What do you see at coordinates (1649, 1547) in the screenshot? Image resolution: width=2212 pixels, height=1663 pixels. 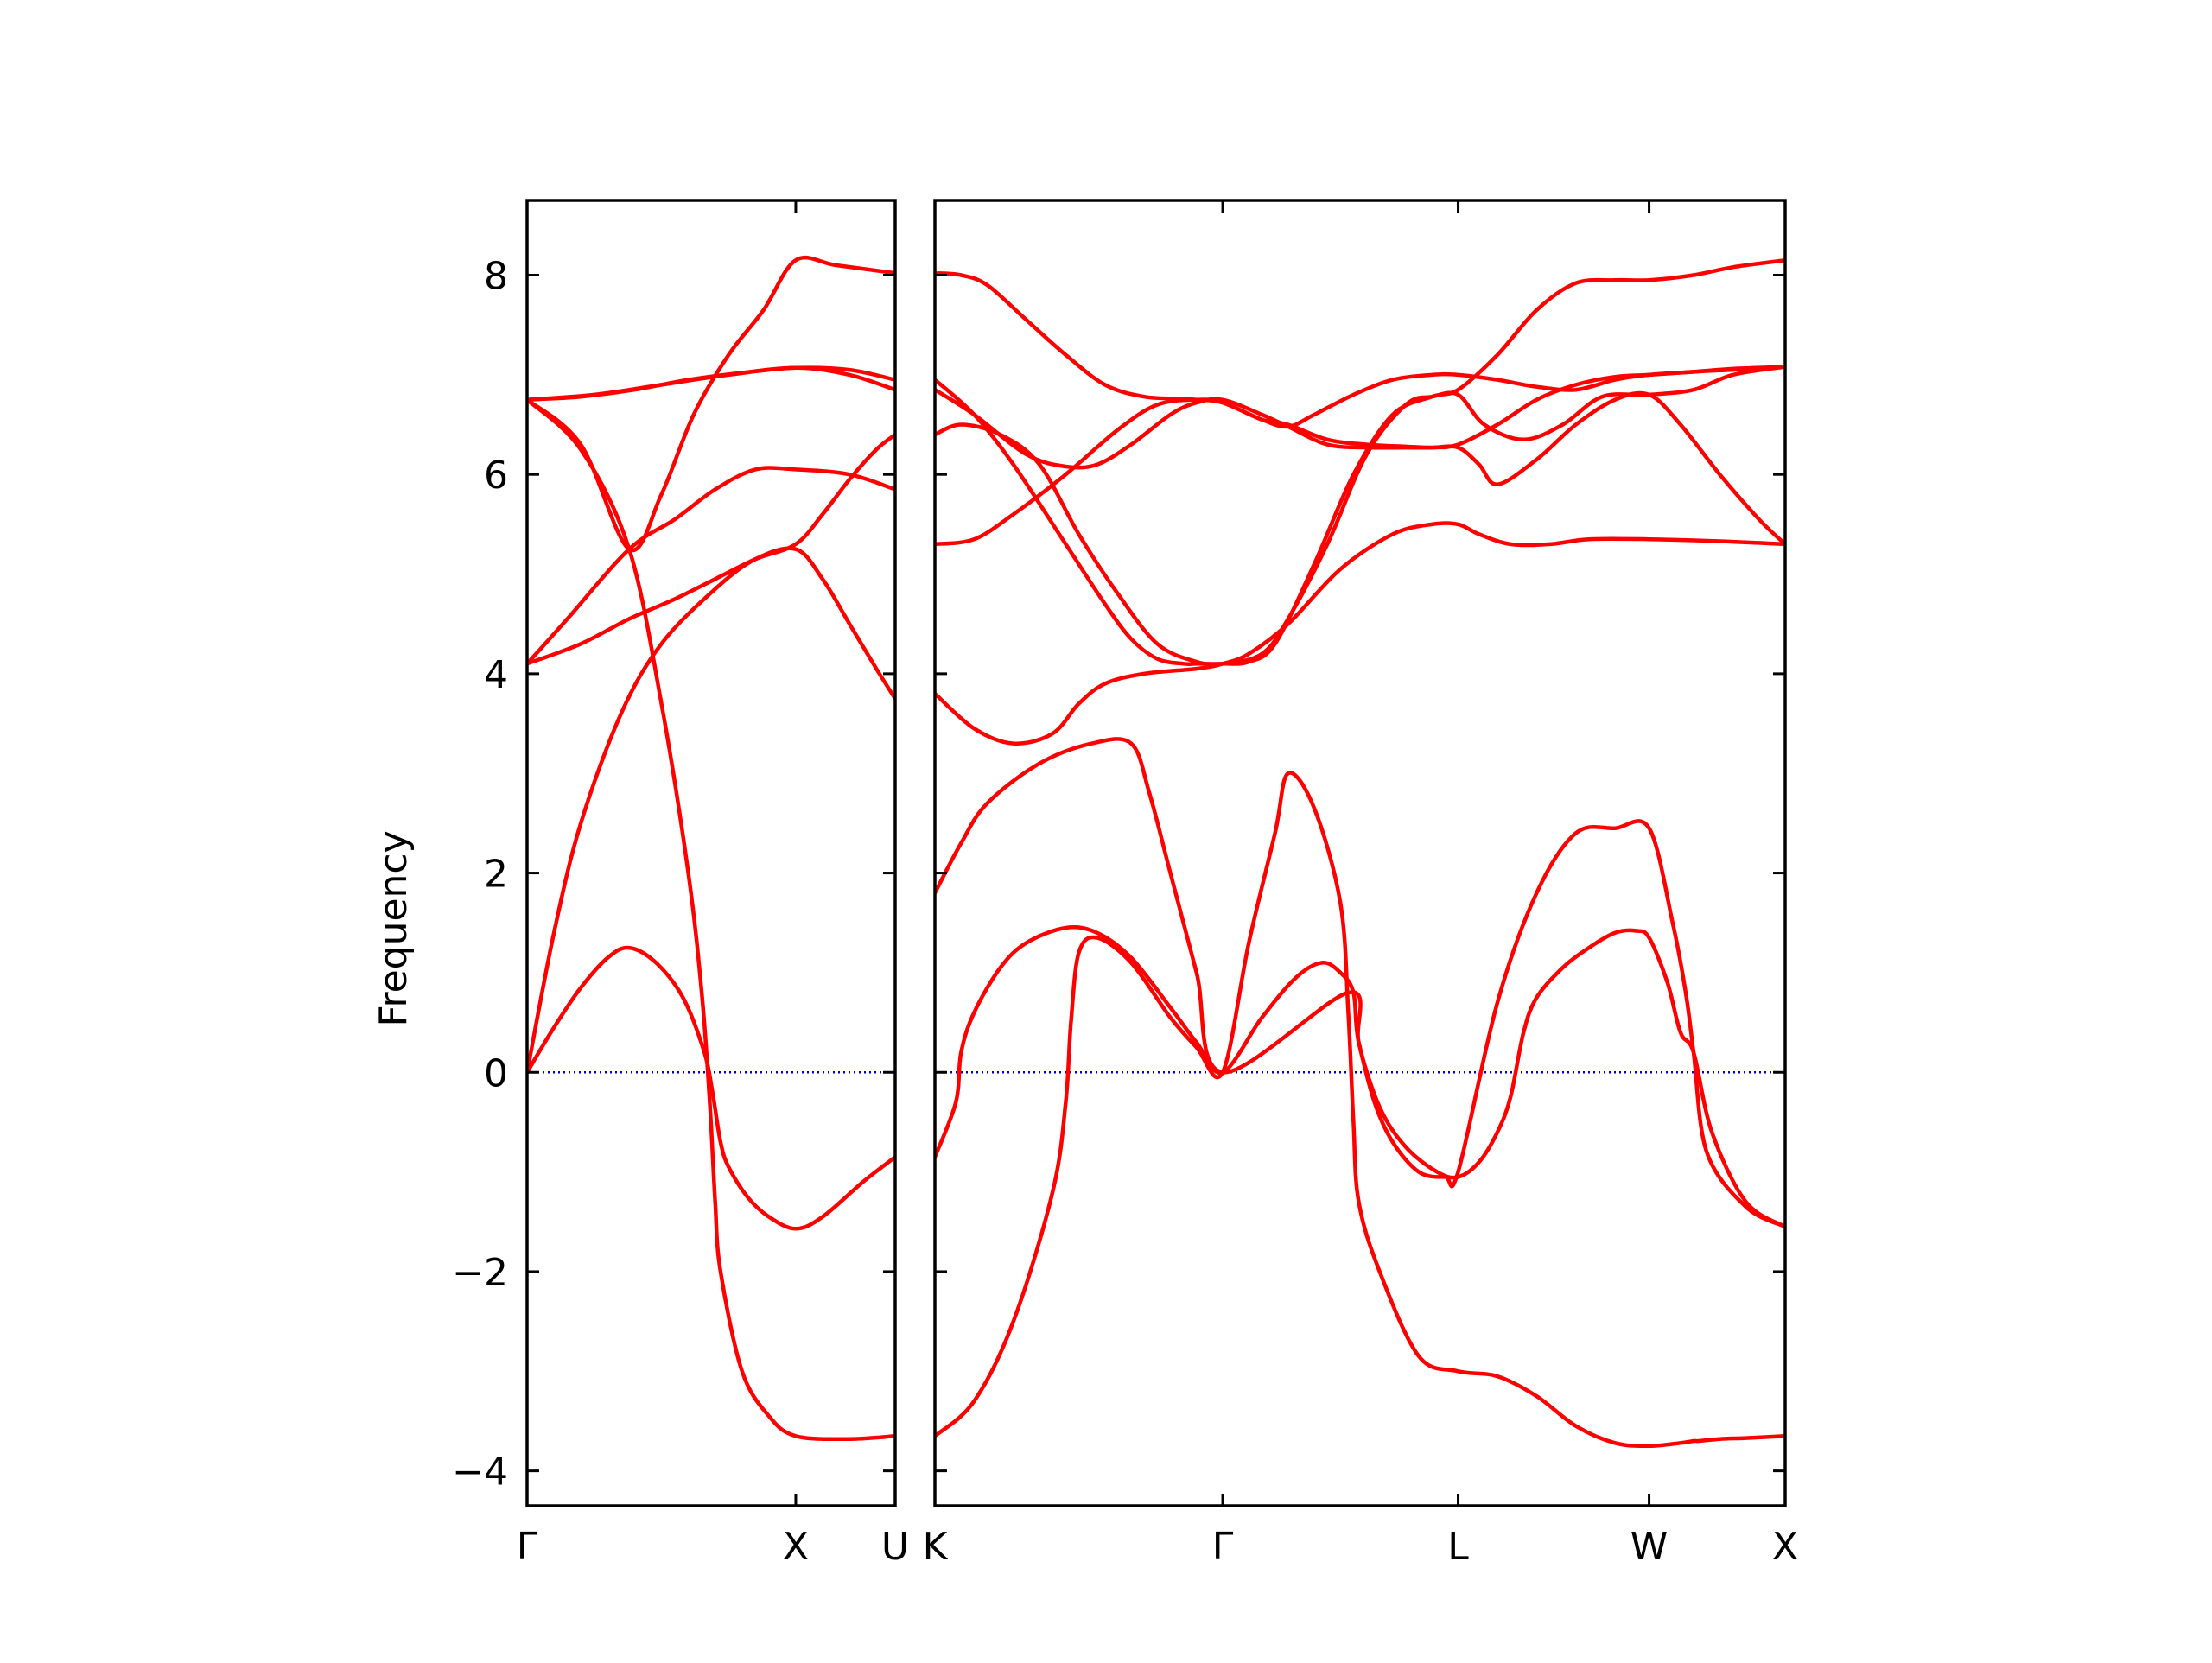 I see `x-tick-label: W` at bounding box center [1649, 1547].